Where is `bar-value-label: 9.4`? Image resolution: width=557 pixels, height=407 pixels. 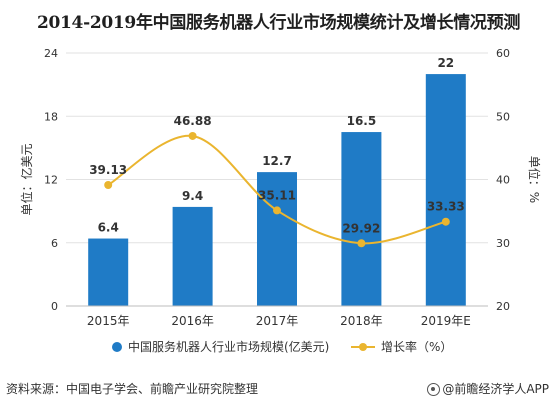 bar-value-label: 9.4 is located at coordinates (192, 196).